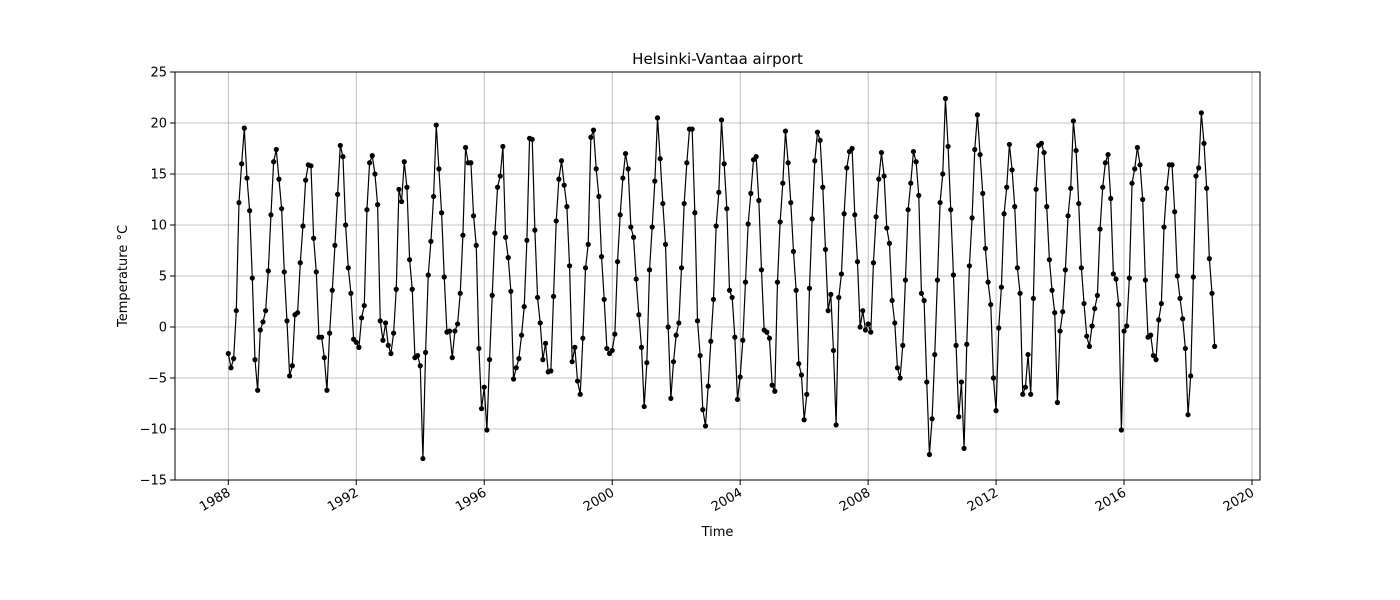 The height and width of the screenshot is (600, 1400). What do you see at coordinates (123, 276) in the screenshot?
I see `y-axis-label: Temperature °C` at bounding box center [123, 276].